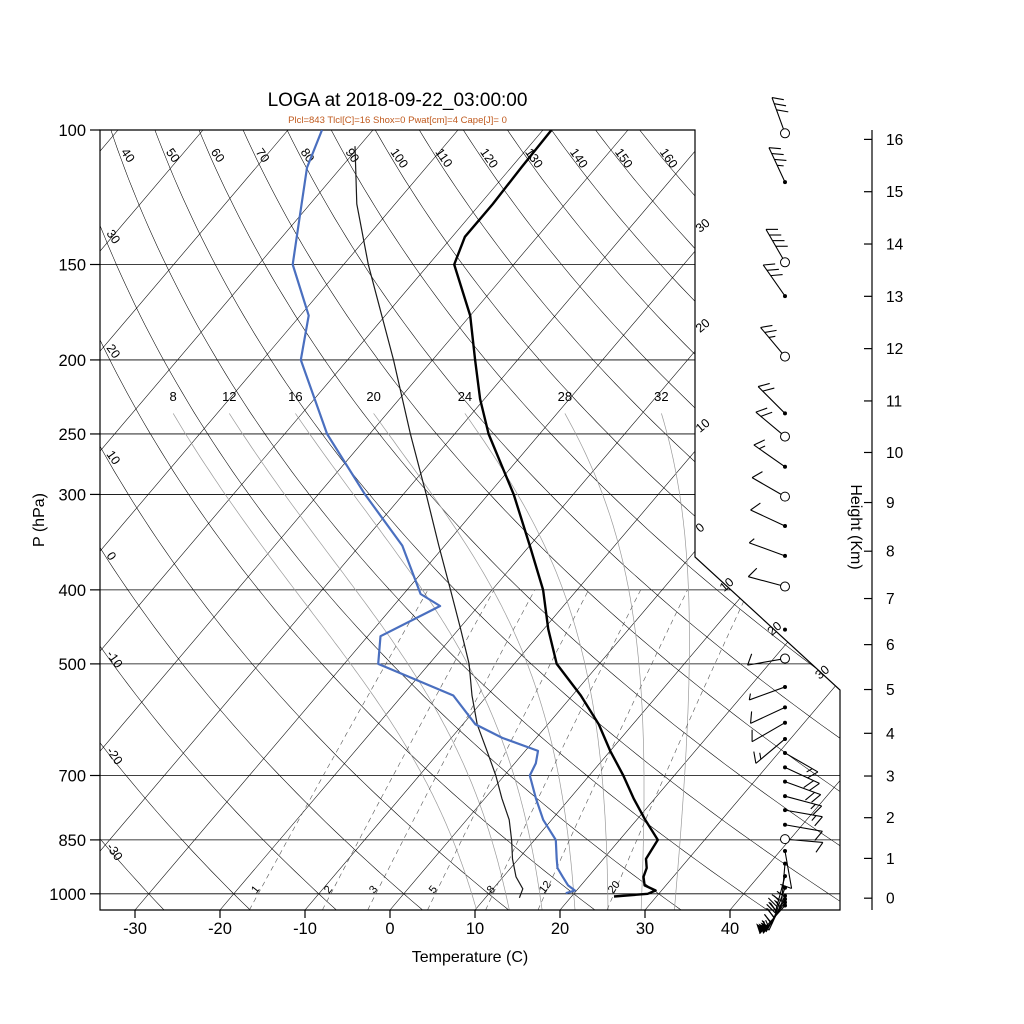 Image resolution: width=1024 pixels, height=1024 pixels. Describe the element at coordinates (890, 645) in the screenshot. I see `height-tick-label: 6` at that location.